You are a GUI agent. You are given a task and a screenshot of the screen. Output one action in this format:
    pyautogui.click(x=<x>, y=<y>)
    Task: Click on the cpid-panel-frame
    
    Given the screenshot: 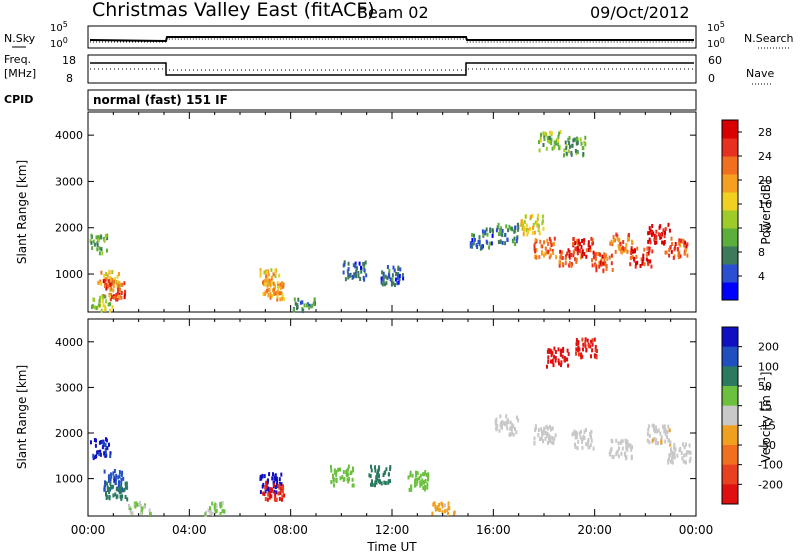 What is the action you would take?
    pyautogui.click(x=392, y=100)
    